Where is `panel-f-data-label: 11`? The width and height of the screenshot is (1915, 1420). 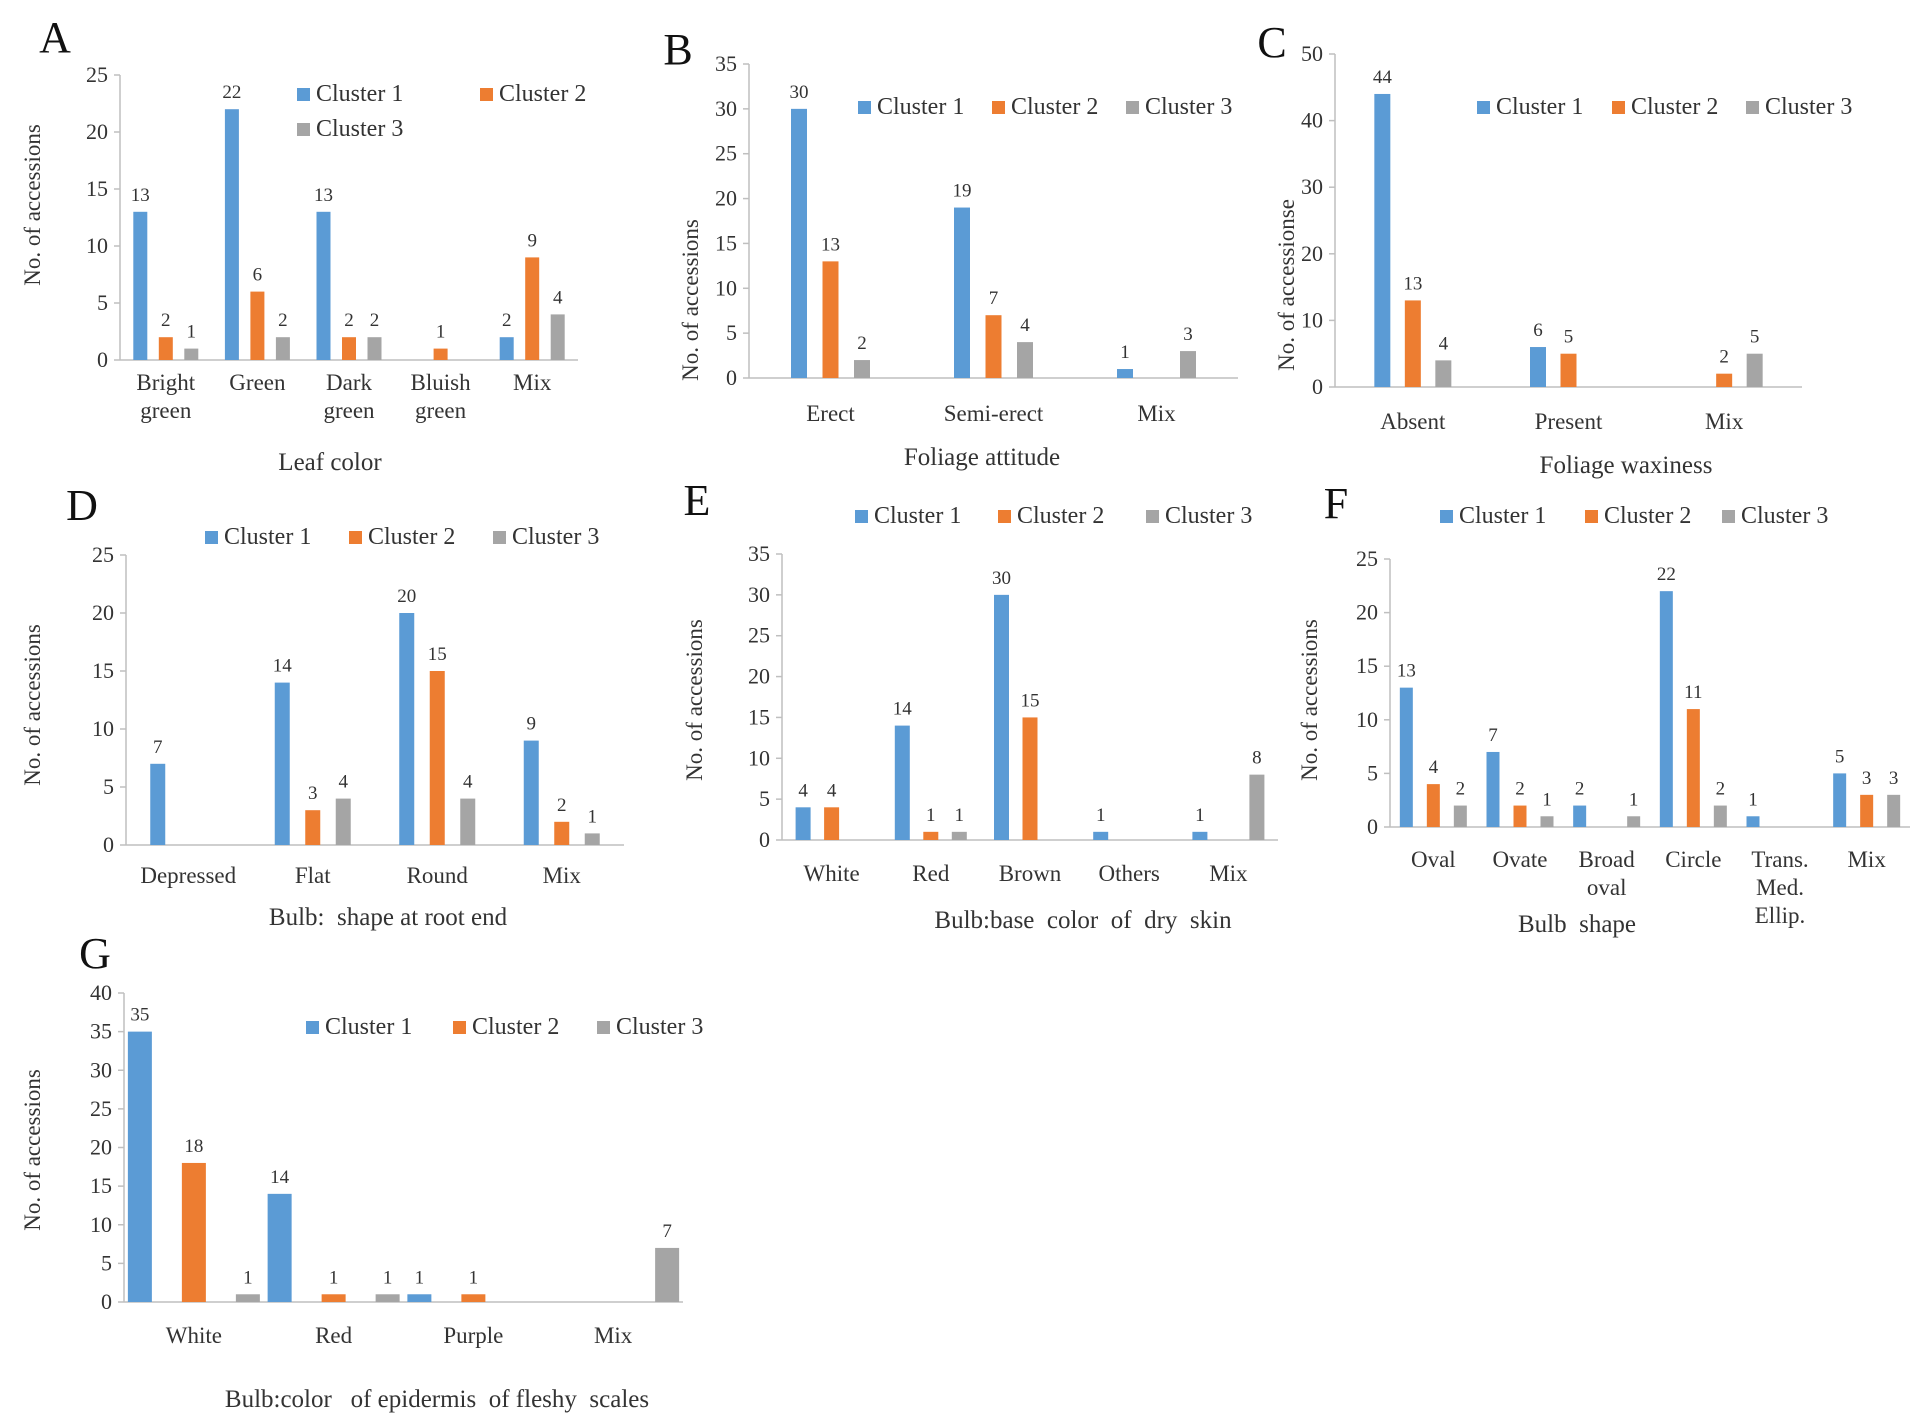
panel-f-data-label: 11 is located at coordinates (1693, 692).